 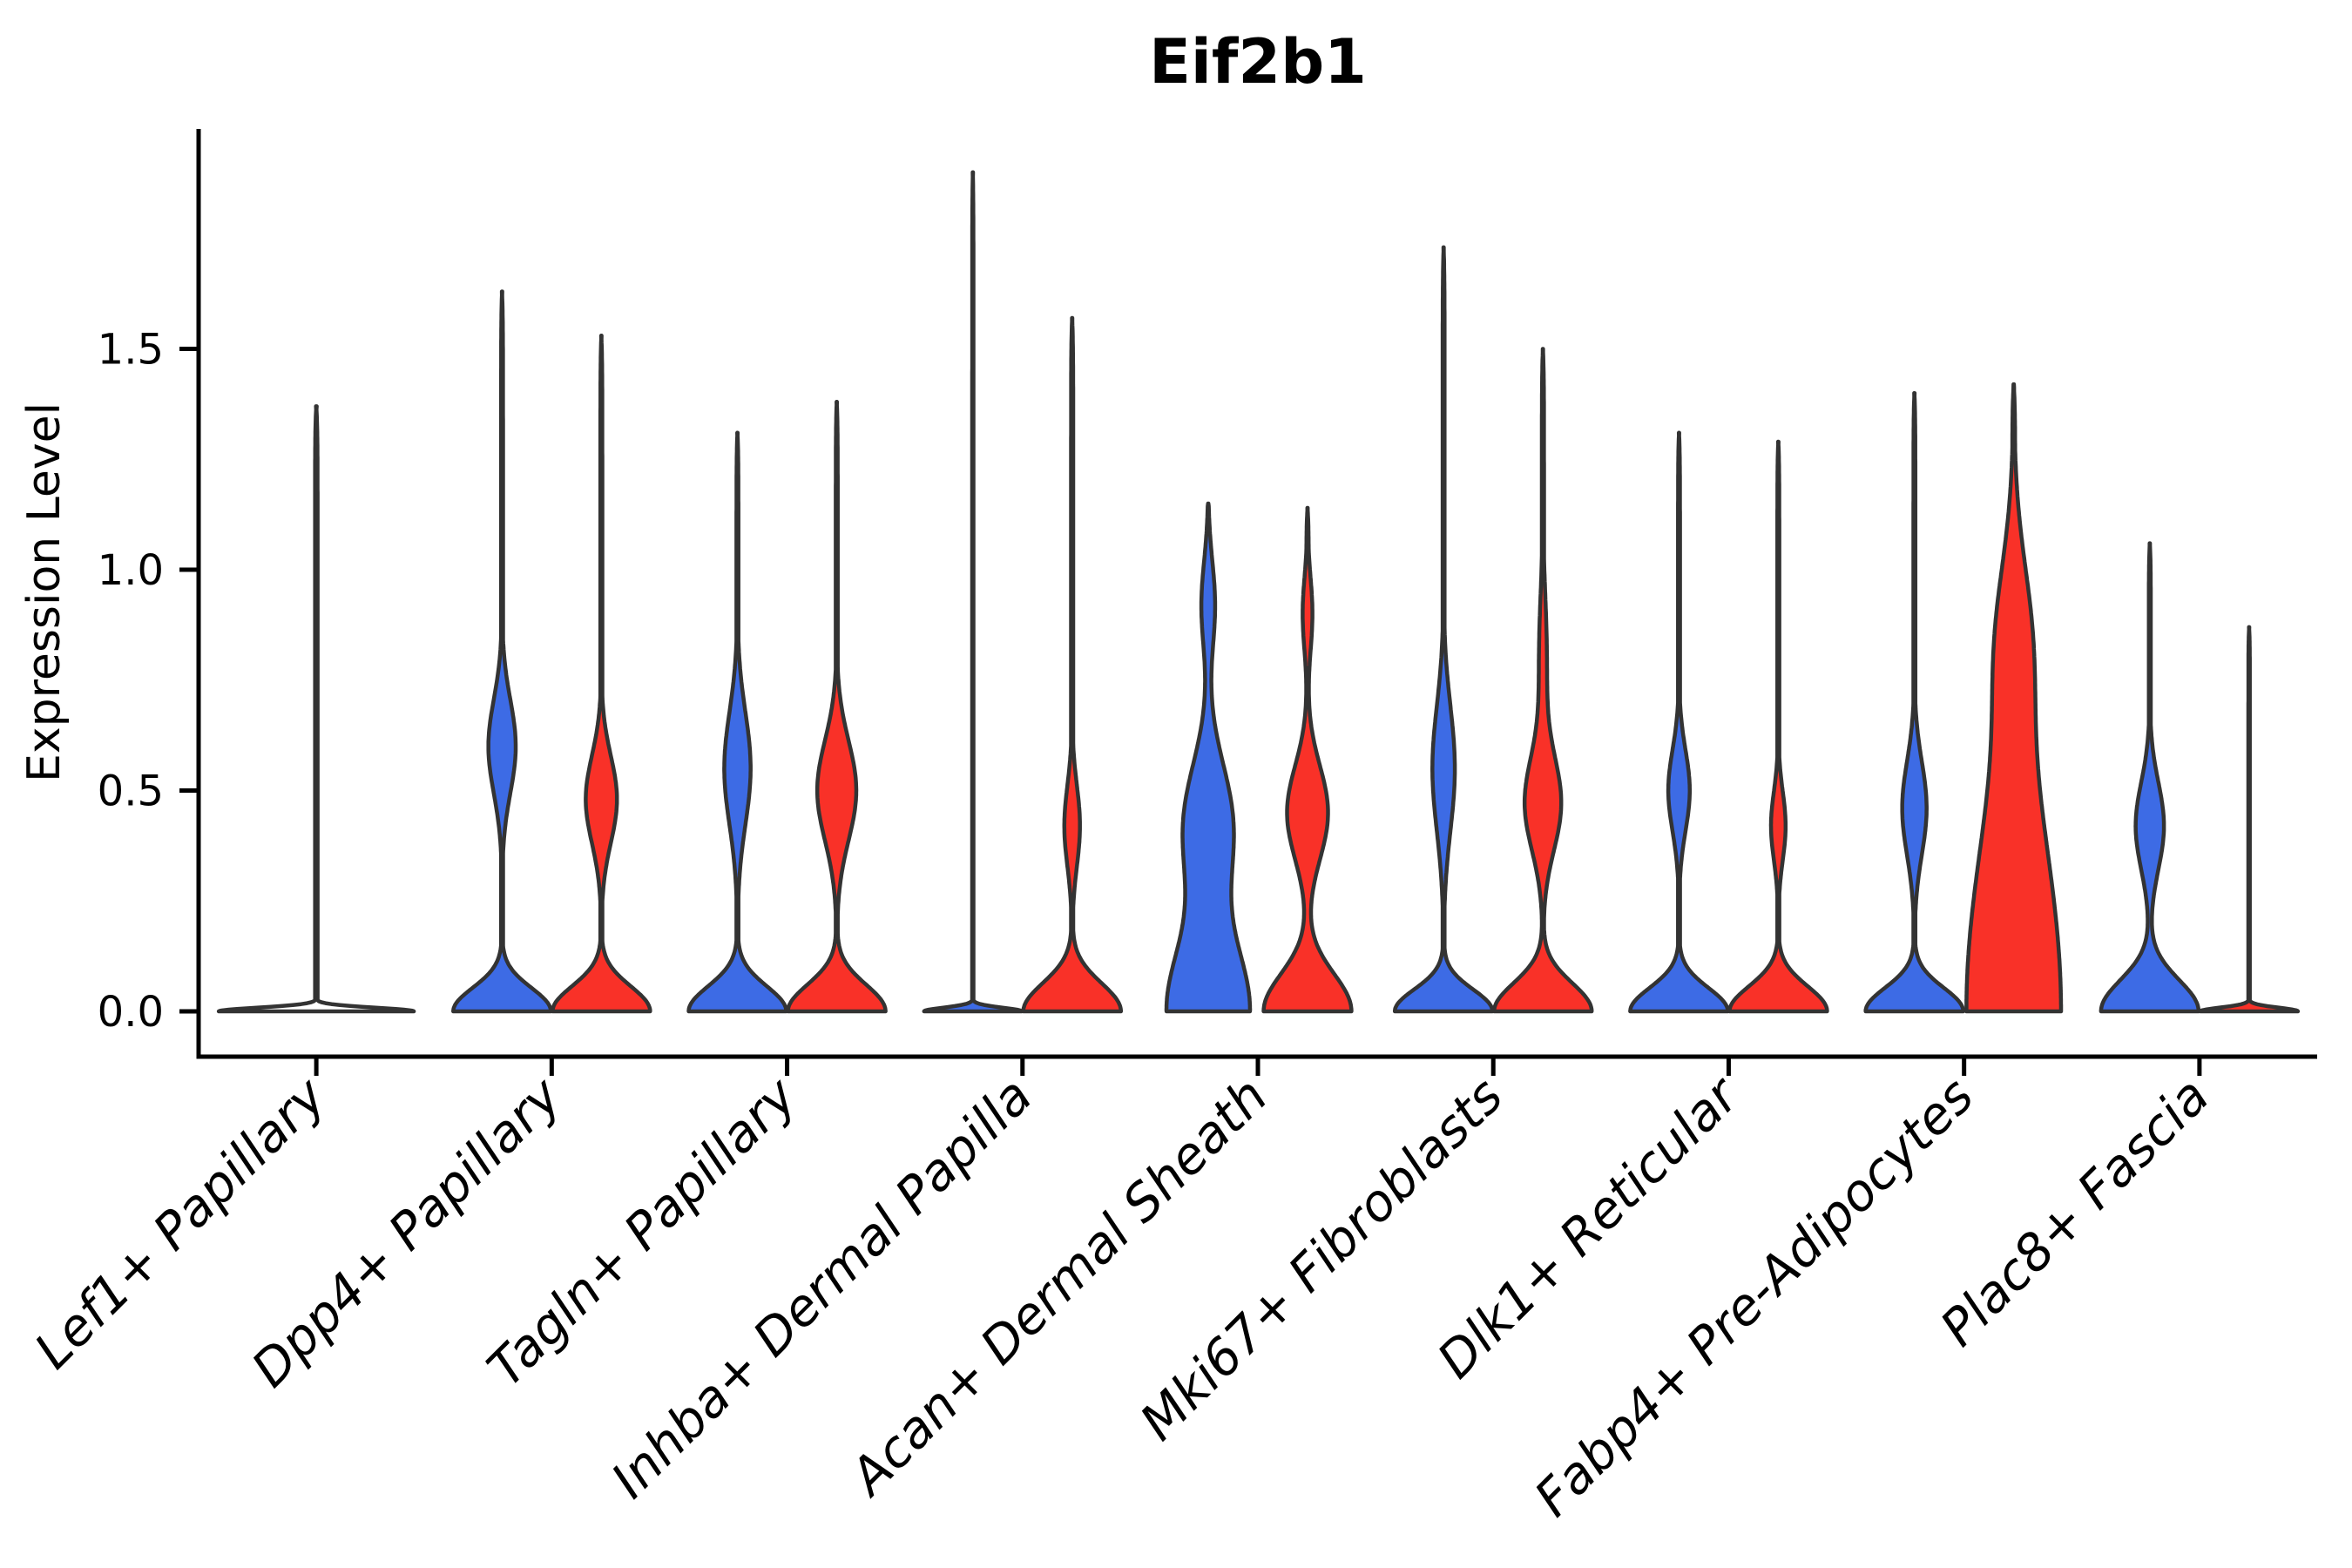 What do you see at coordinates (822, 1288) in the screenshot?
I see `x-tick-label-inhba: Inhba+ Dermal Papilla` at bounding box center [822, 1288].